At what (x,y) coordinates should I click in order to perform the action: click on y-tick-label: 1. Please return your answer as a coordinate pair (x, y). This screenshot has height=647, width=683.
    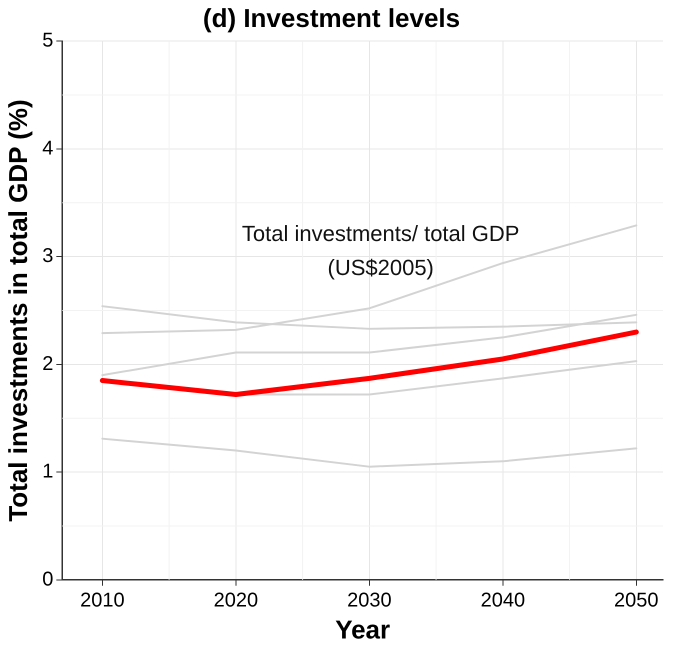
    Looking at the image, I should click on (48, 471).